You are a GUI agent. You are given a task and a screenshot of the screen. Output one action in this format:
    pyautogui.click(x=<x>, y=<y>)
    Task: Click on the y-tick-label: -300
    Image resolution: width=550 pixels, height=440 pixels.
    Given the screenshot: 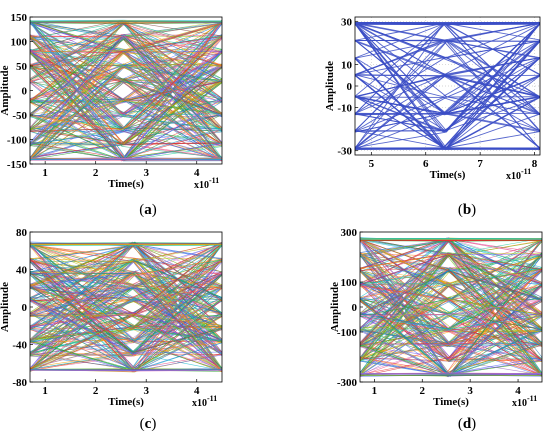 What is the action you would take?
    pyautogui.click(x=347, y=383)
    